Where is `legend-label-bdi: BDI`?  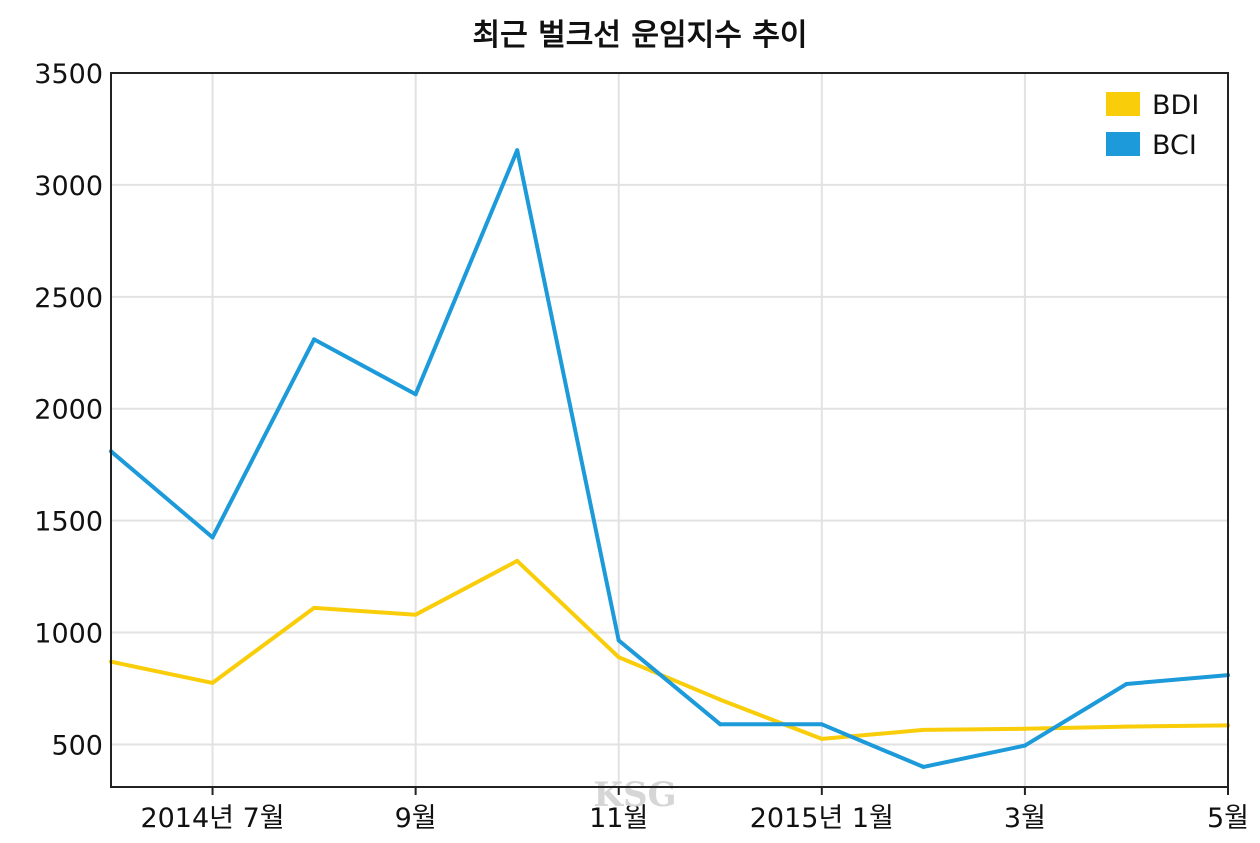
legend-label-bdi: BDI is located at coordinates (1175, 105).